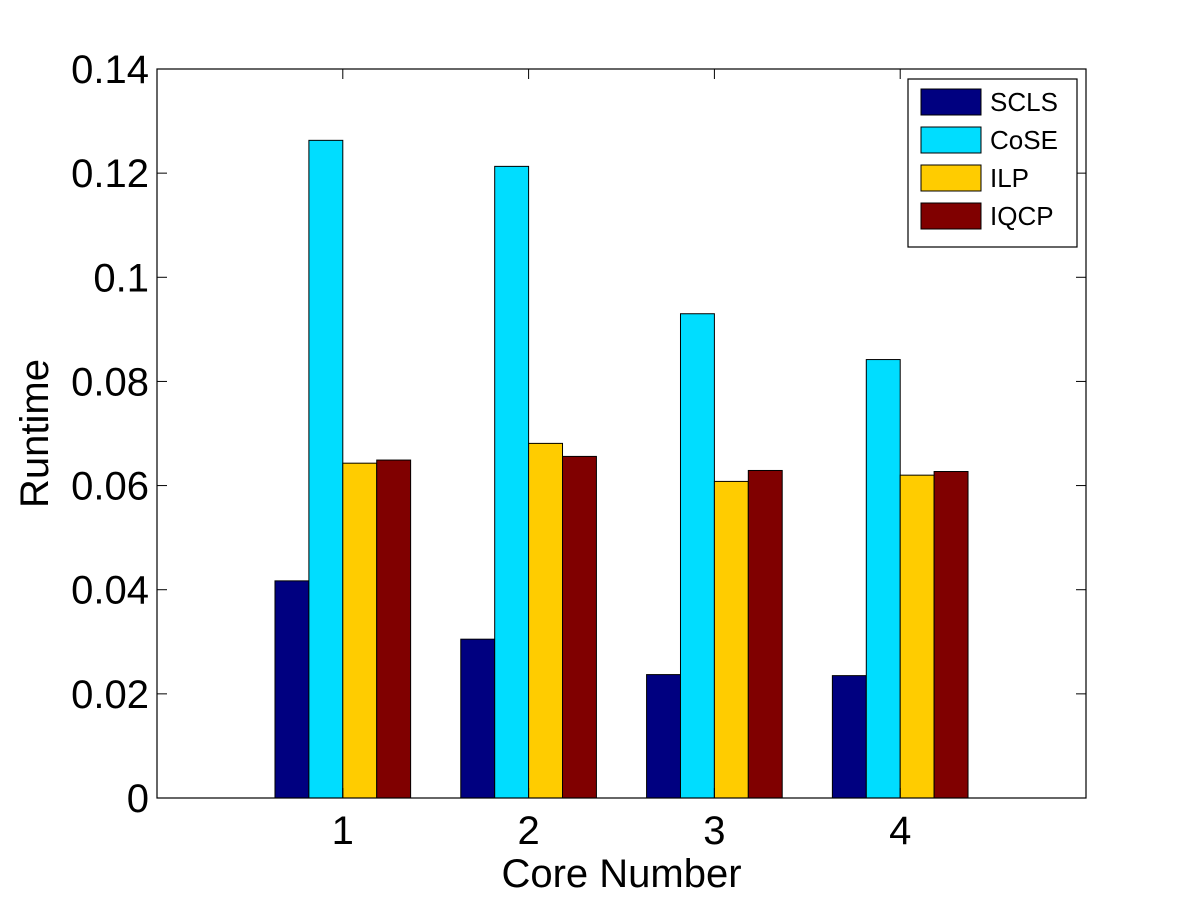 The image size is (1200, 900). Describe the element at coordinates (110, 70) in the screenshot. I see `y-tick-label: 0.14` at that location.